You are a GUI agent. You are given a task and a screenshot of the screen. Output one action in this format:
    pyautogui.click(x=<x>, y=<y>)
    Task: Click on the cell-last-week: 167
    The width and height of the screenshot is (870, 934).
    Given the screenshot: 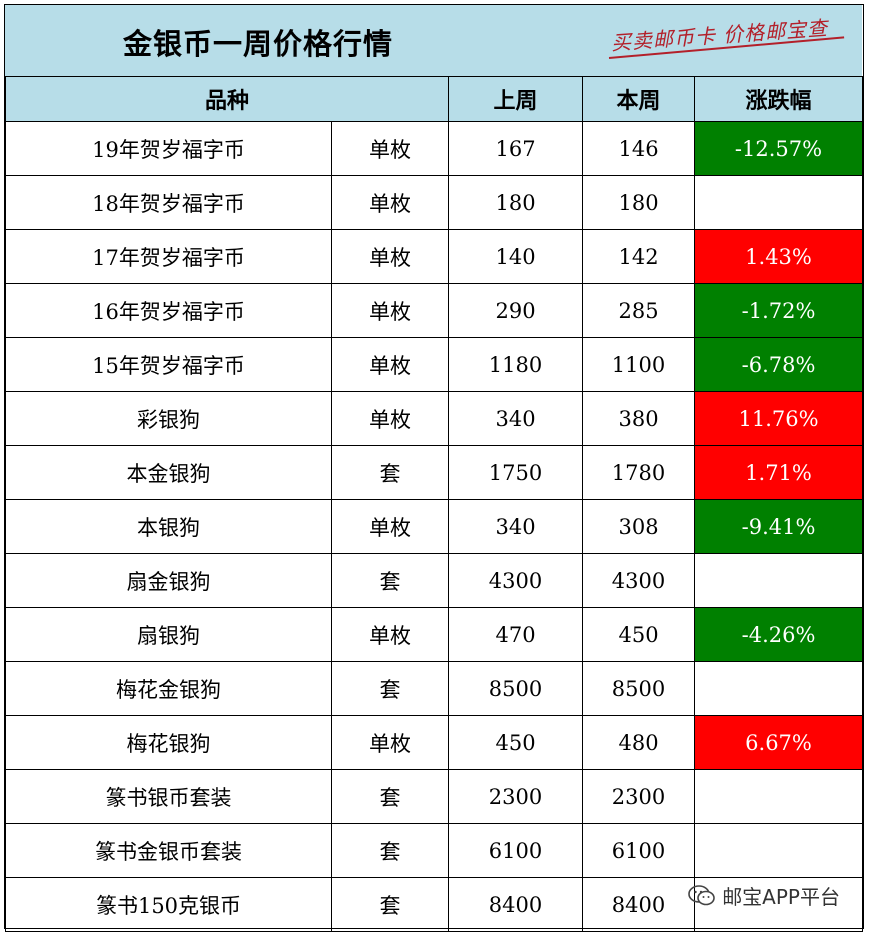 What is the action you would take?
    pyautogui.click(x=516, y=148)
    